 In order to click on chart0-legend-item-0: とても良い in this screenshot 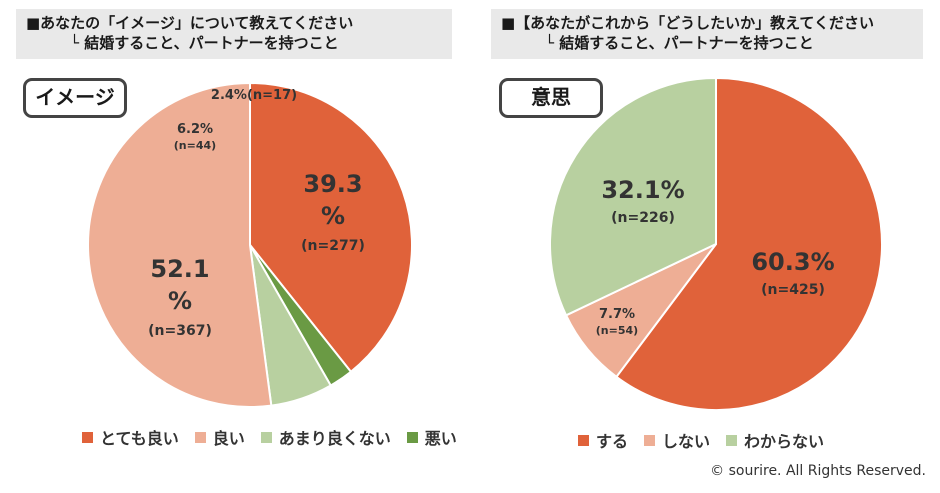, I will do `click(130, 437)`.